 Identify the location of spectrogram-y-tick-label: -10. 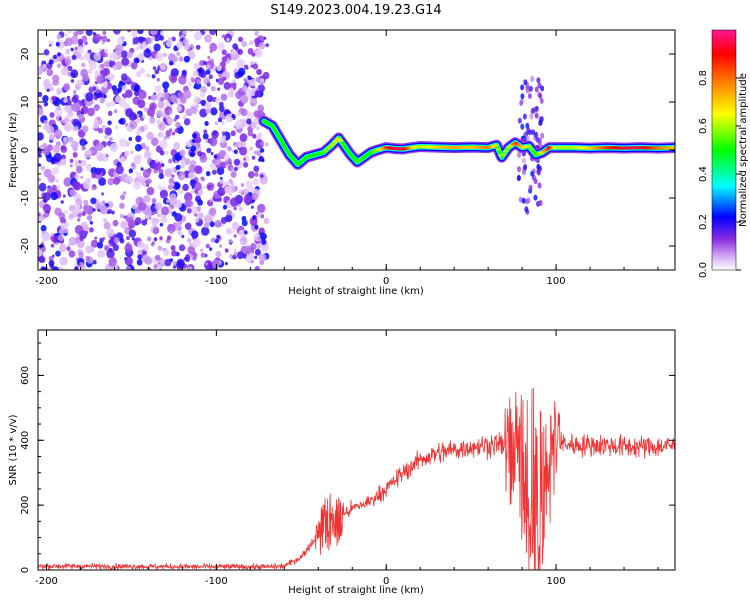
(25, 198).